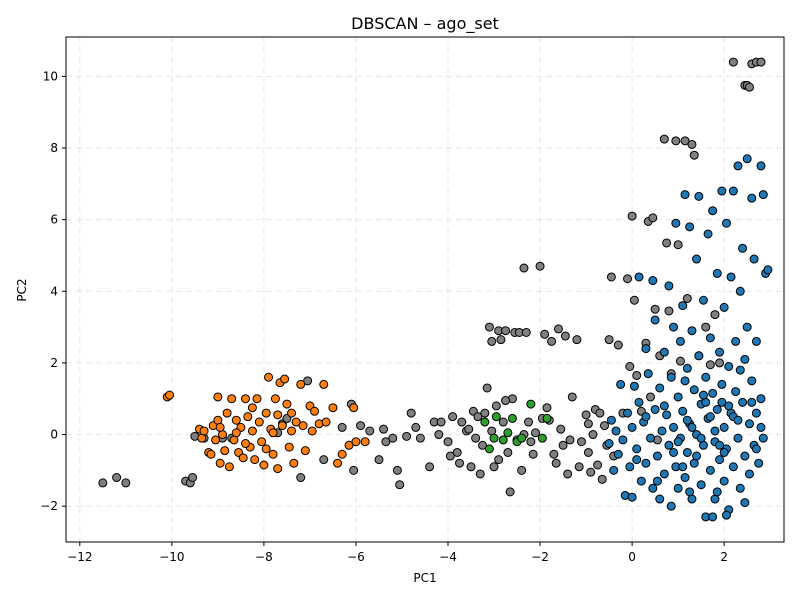 The image size is (800, 600). Describe the element at coordinates (54, 148) in the screenshot. I see `y-tick-label: 8` at that location.